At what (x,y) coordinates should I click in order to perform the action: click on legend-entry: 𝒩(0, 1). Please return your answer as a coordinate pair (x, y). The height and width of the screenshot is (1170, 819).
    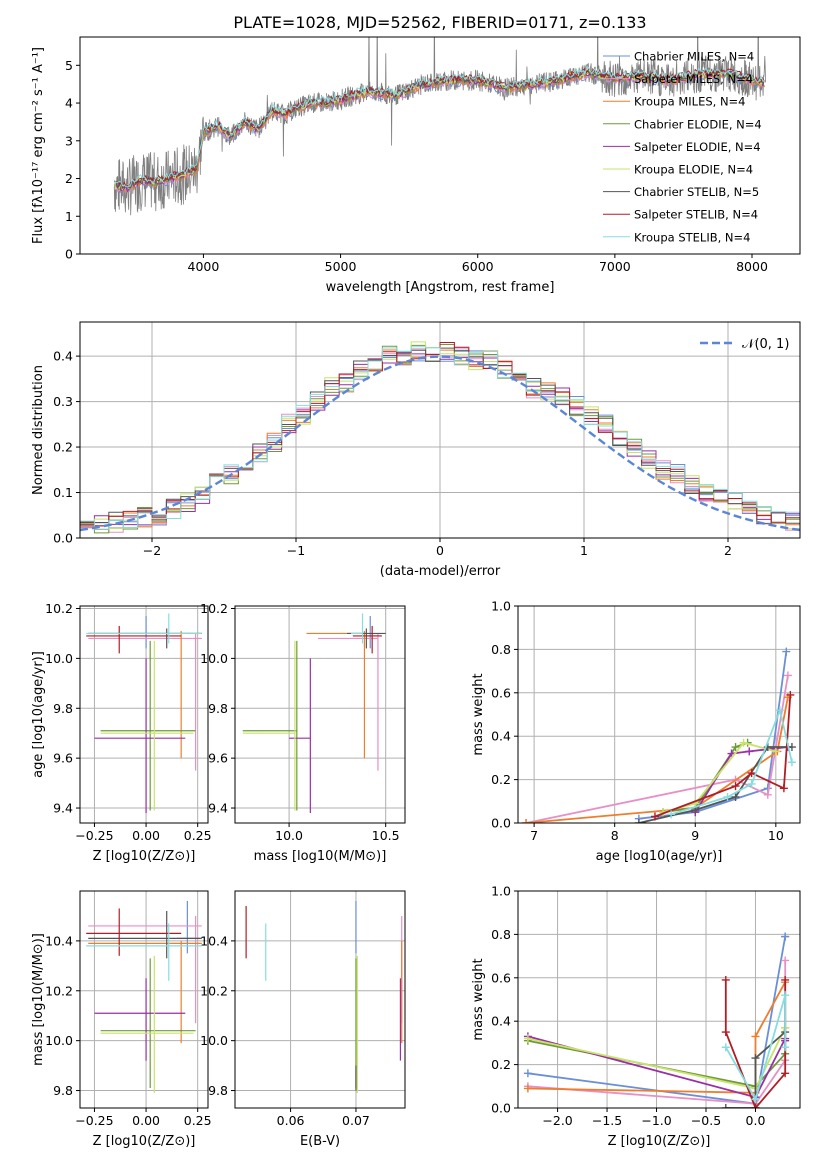
    Looking at the image, I should click on (765, 344).